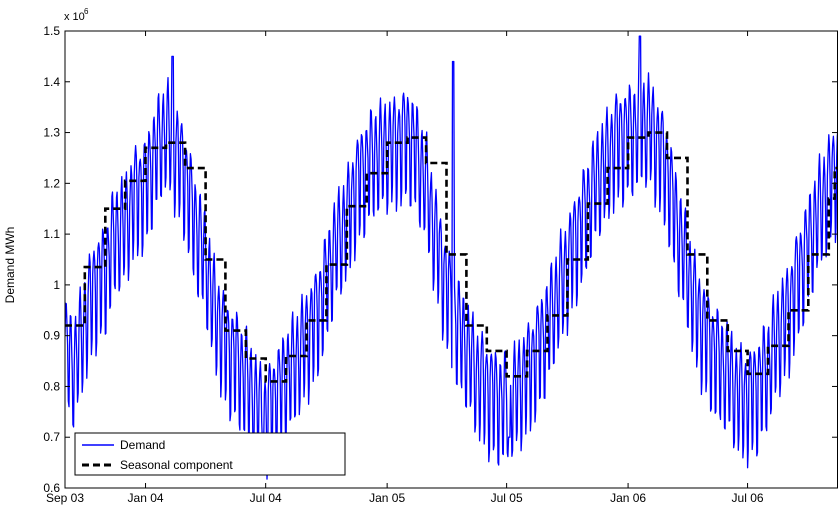 The width and height of the screenshot is (838, 506). Describe the element at coordinates (65, 498) in the screenshot. I see `x-tick-label: Sep 03` at that location.